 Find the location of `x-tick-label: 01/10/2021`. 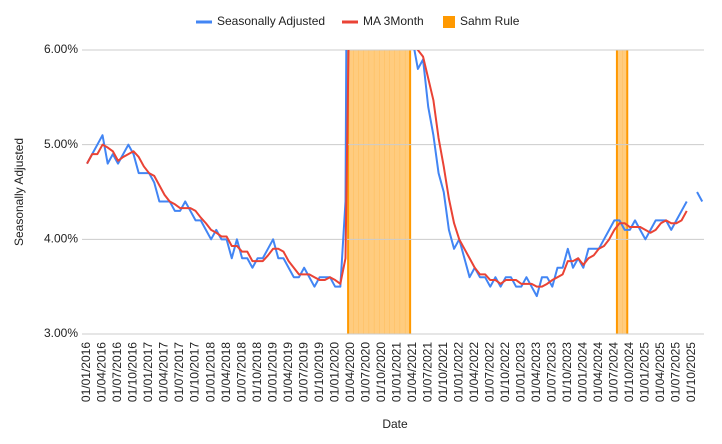

x-tick-label: 01/10/2021 is located at coordinates (443, 372).